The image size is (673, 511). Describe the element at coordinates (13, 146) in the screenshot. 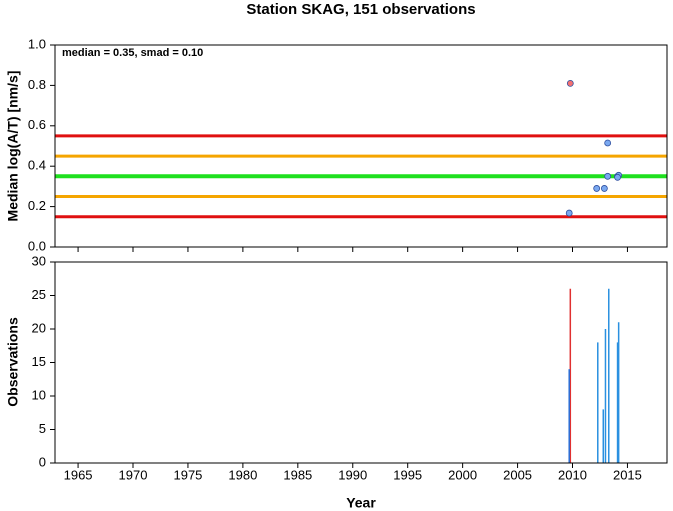

I see `y-axis-label: Median log(A/T) [nm/s]` at that location.